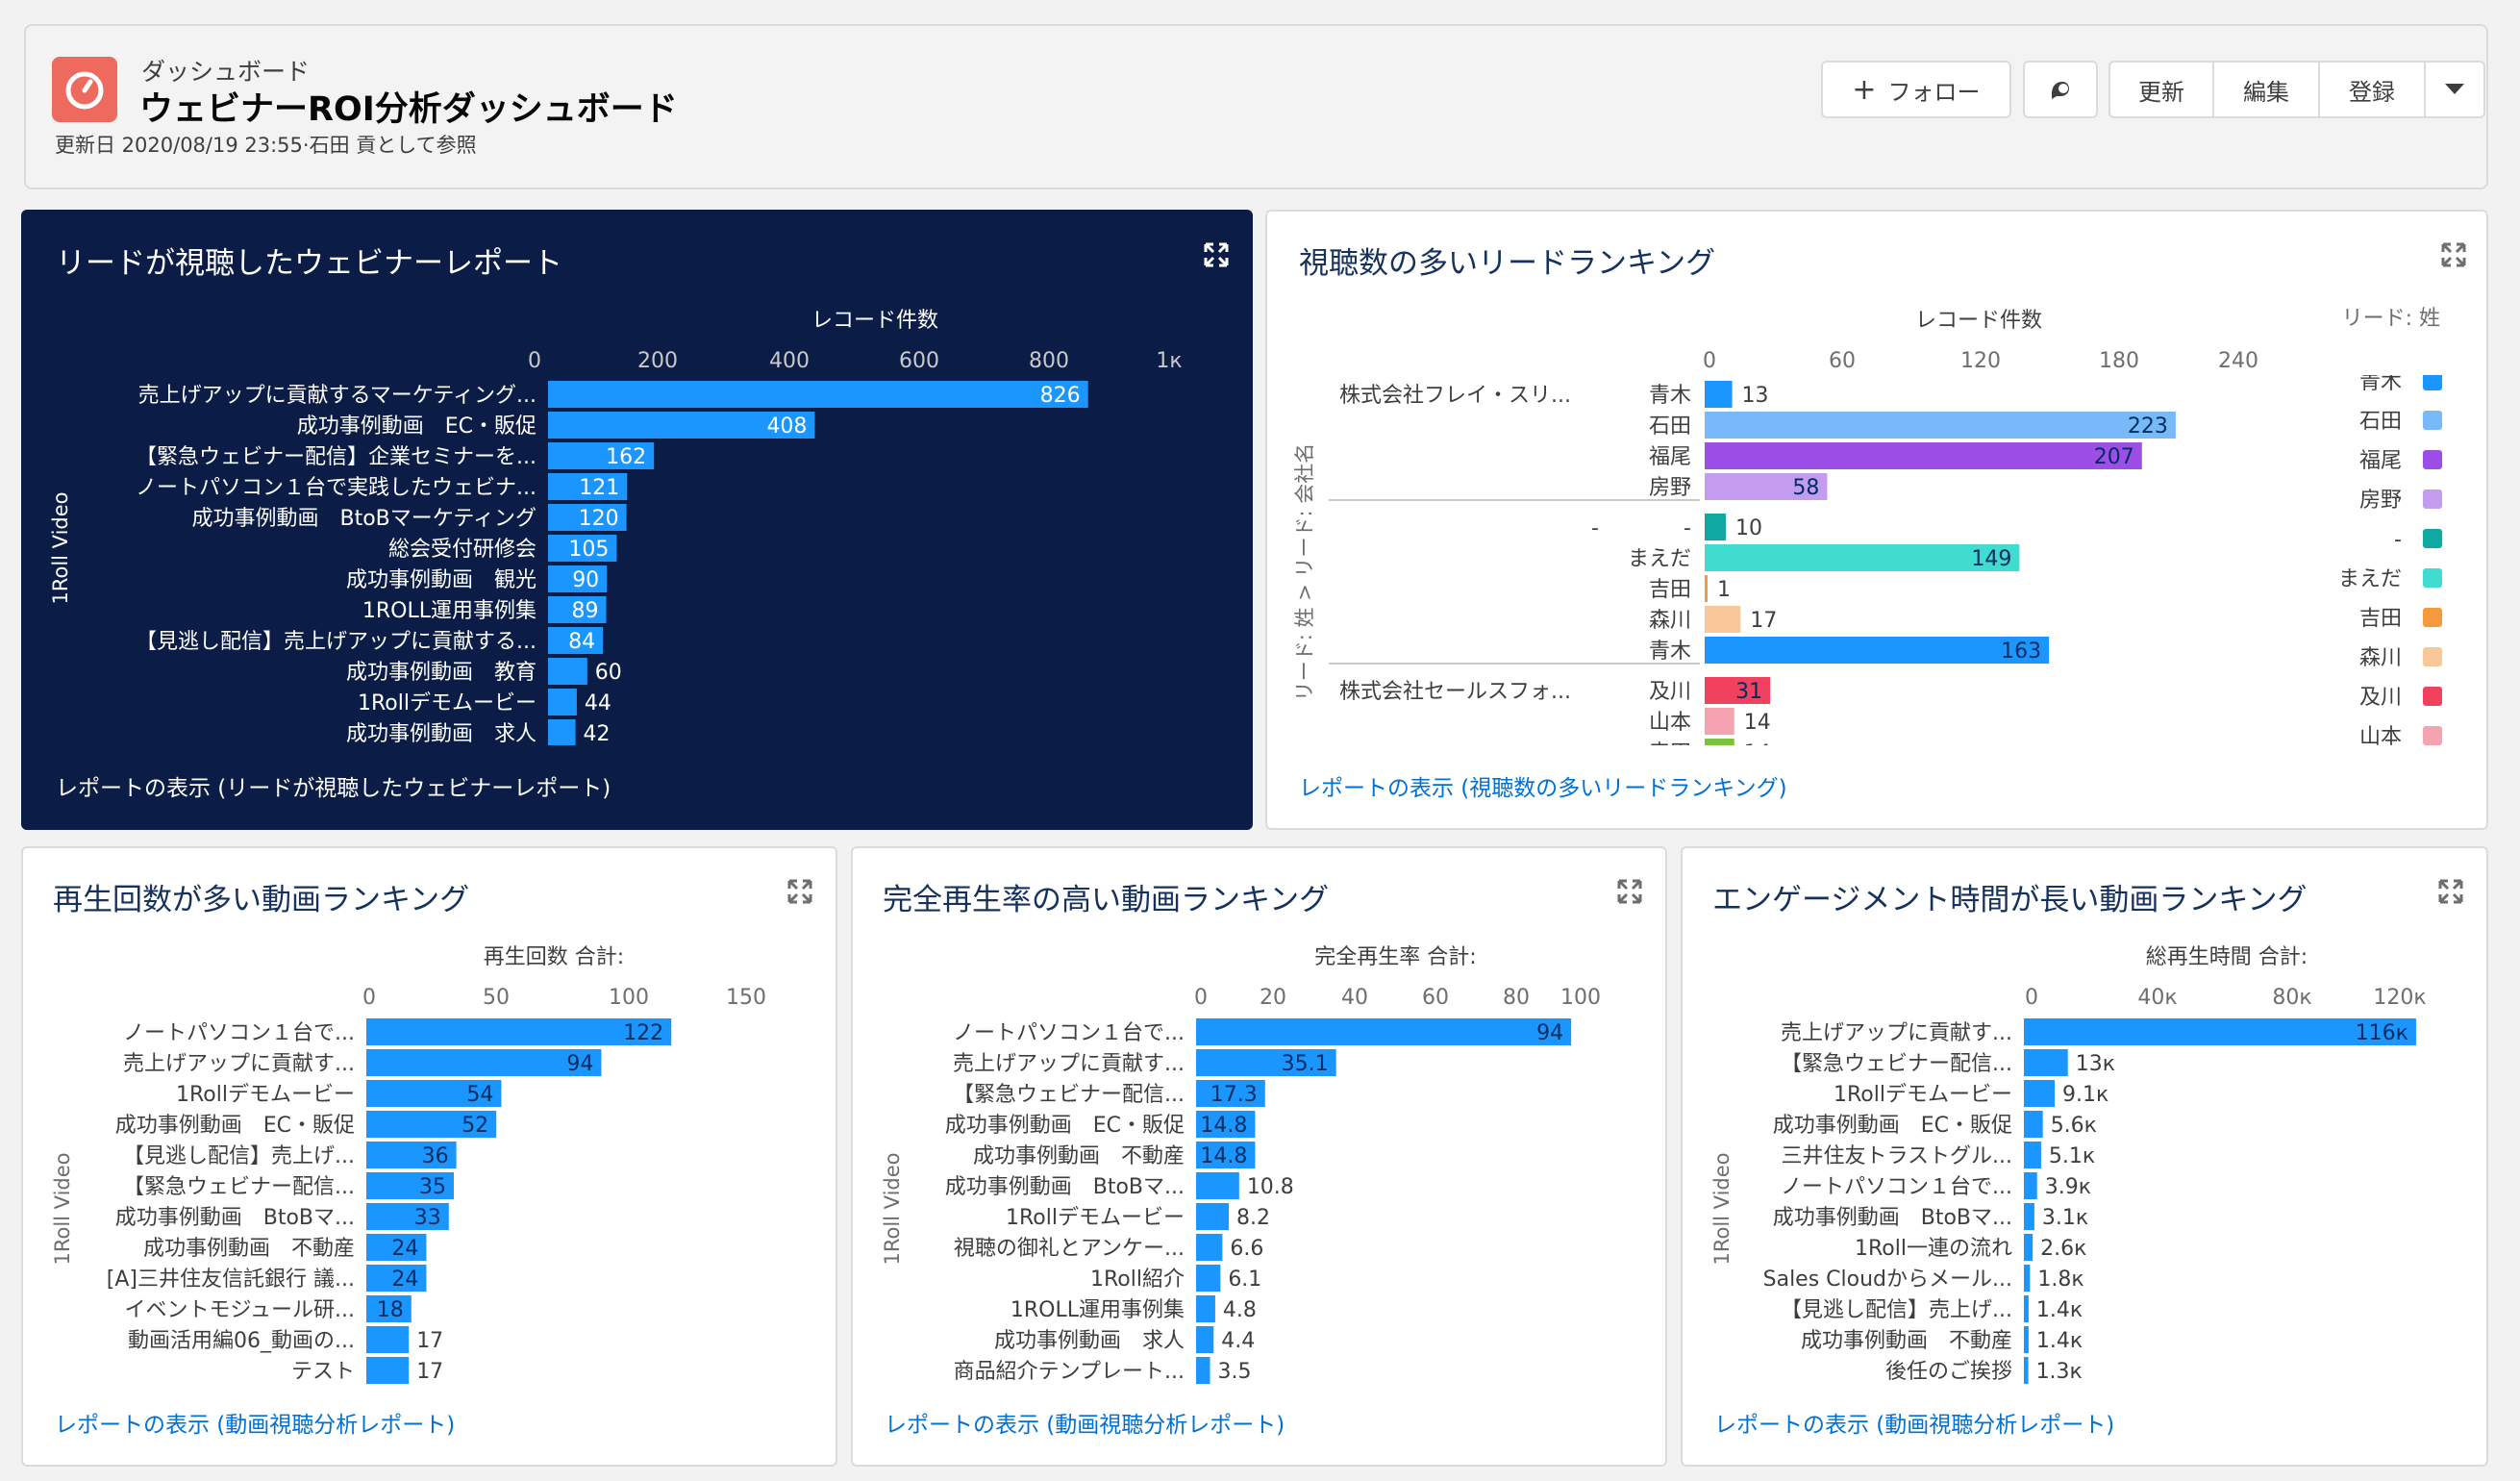 This screenshot has width=2520, height=1481. Describe the element at coordinates (479, 1095) in the screenshot. I see `data-label: 54` at that location.